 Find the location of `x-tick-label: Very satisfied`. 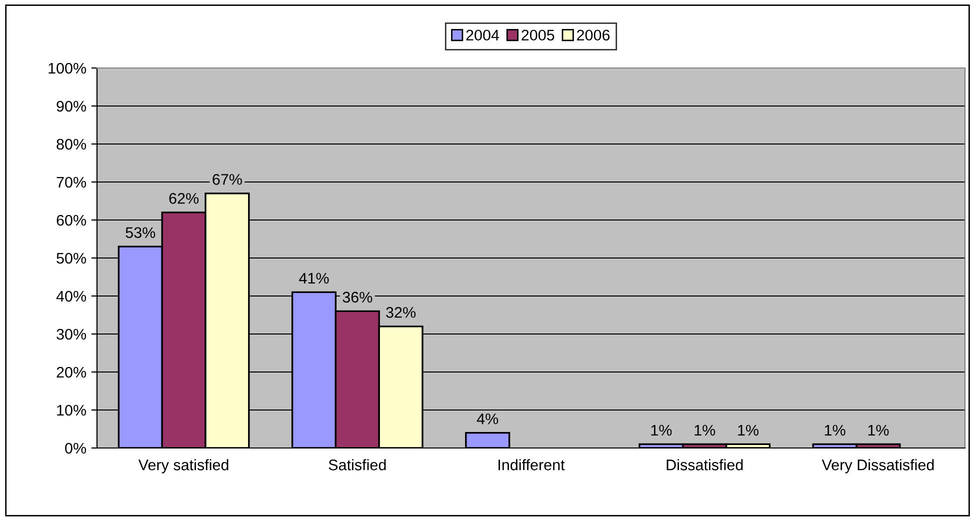

x-tick-label: Very satisfied is located at coordinates (183, 466).